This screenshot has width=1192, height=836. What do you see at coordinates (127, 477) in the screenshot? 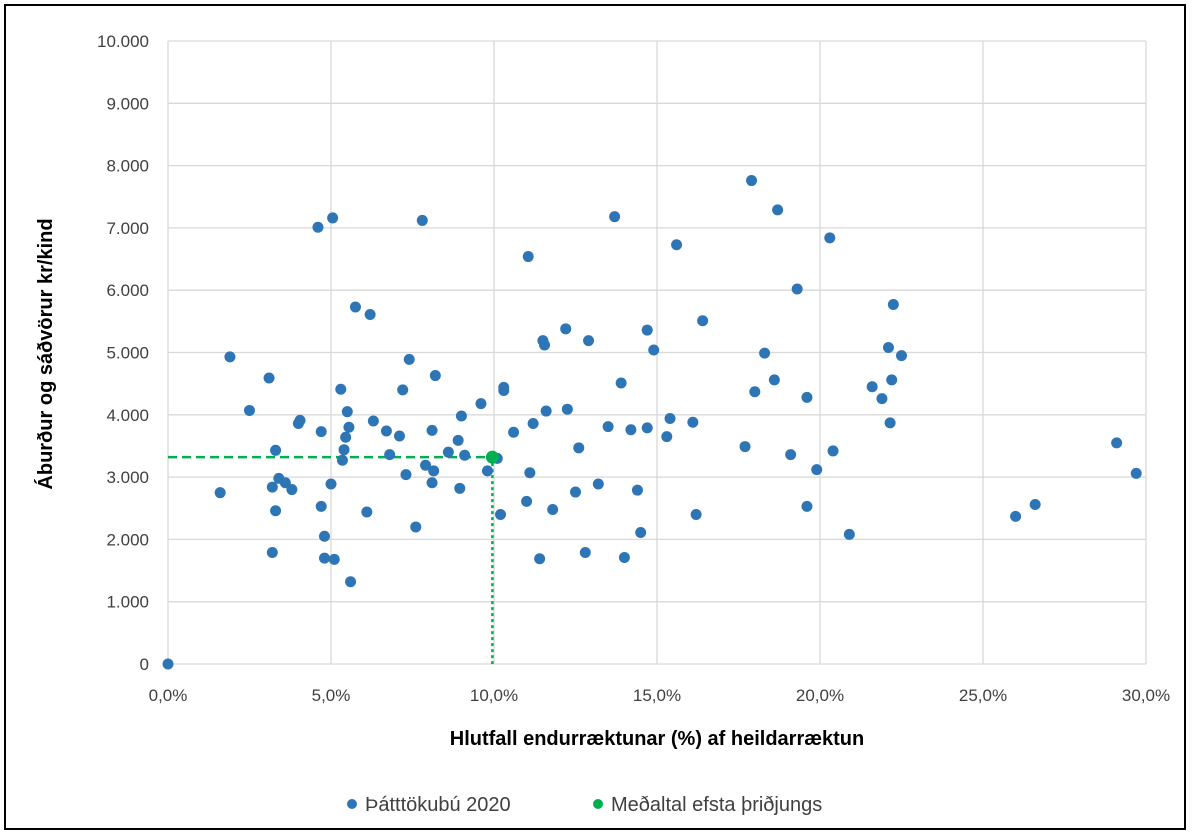
I see `y-tick-label: 3.000` at bounding box center [127, 477].